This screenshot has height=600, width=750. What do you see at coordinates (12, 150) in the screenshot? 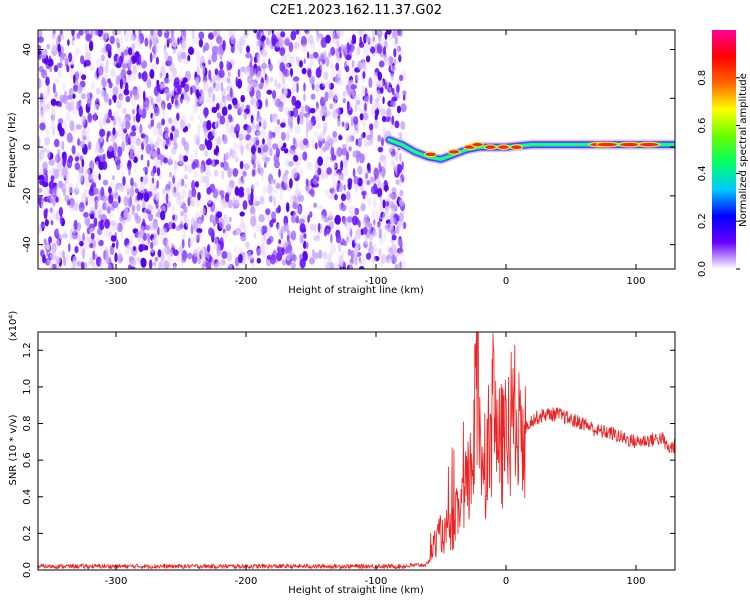
I see `spectrogram-y-label: Frequency (Hz)` at bounding box center [12, 150].